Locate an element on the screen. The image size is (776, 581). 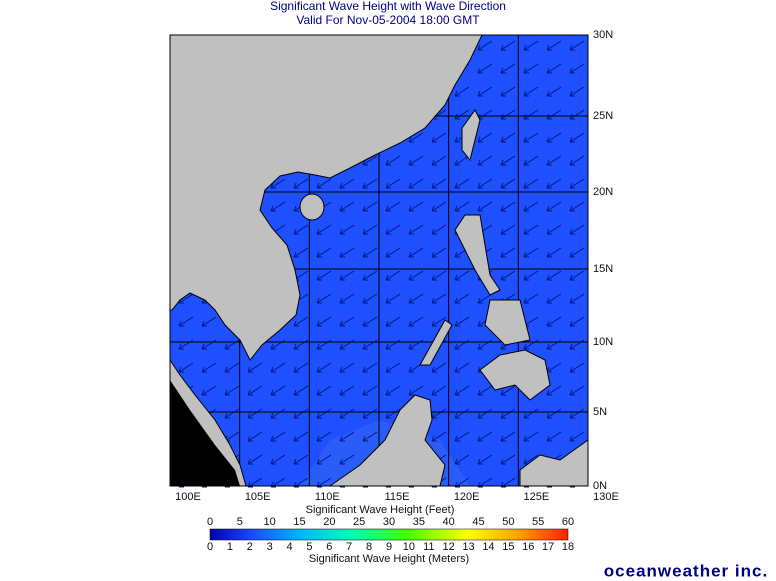
meters-label: 5 is located at coordinates (309, 547).